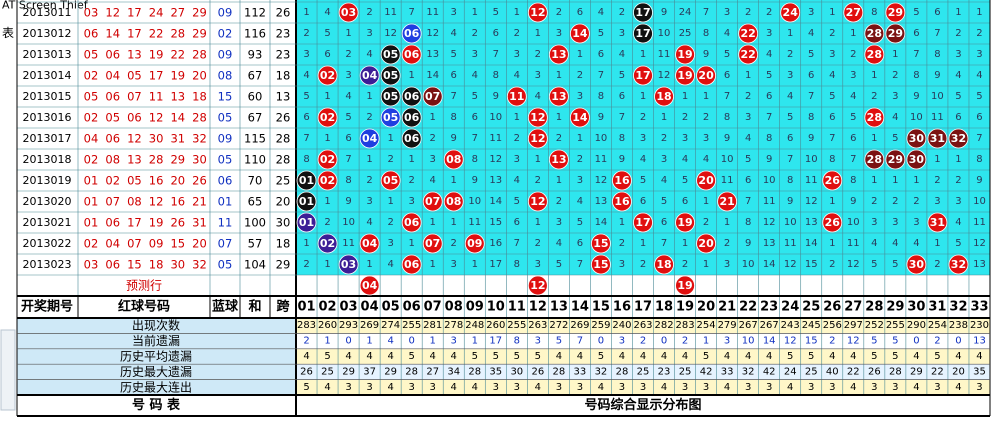 The image size is (994, 430). What do you see at coordinates (348, 371) in the screenshot?
I see `stat-value: 29` at bounding box center [348, 371].